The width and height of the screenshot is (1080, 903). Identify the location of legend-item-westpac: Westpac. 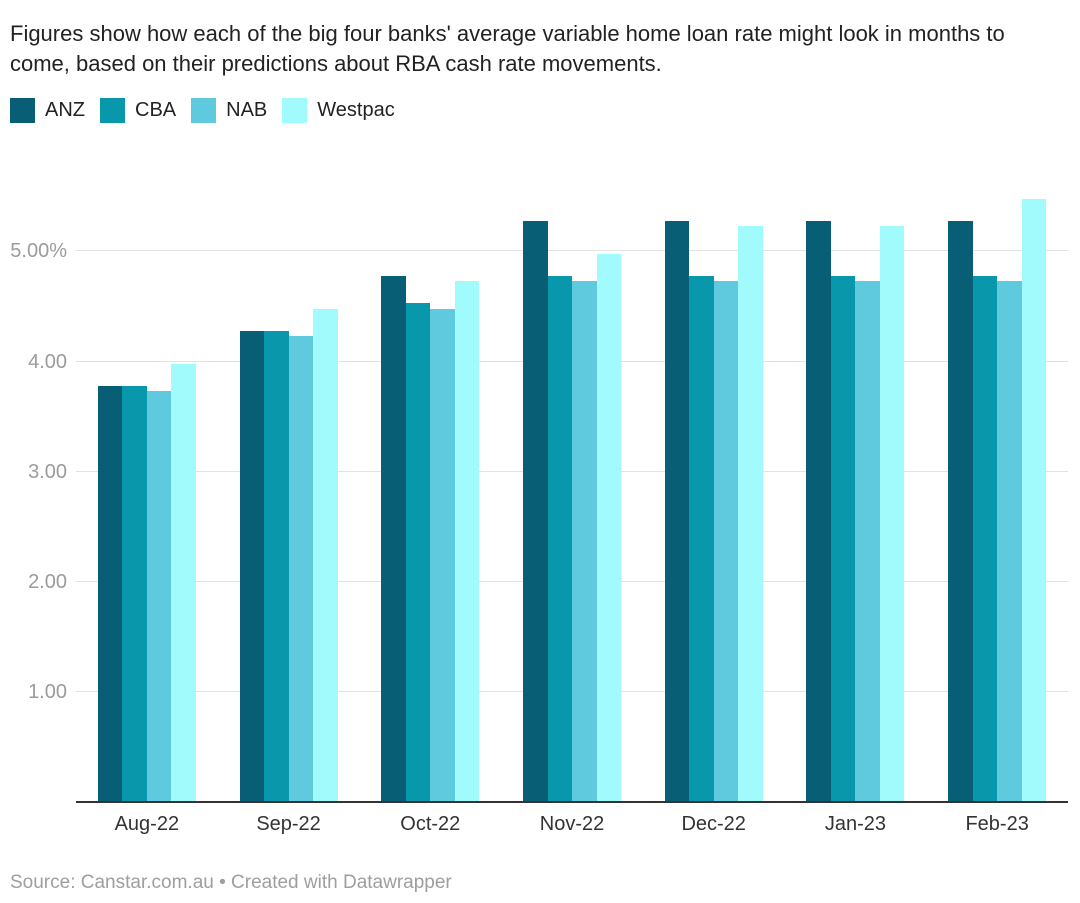
(338, 110).